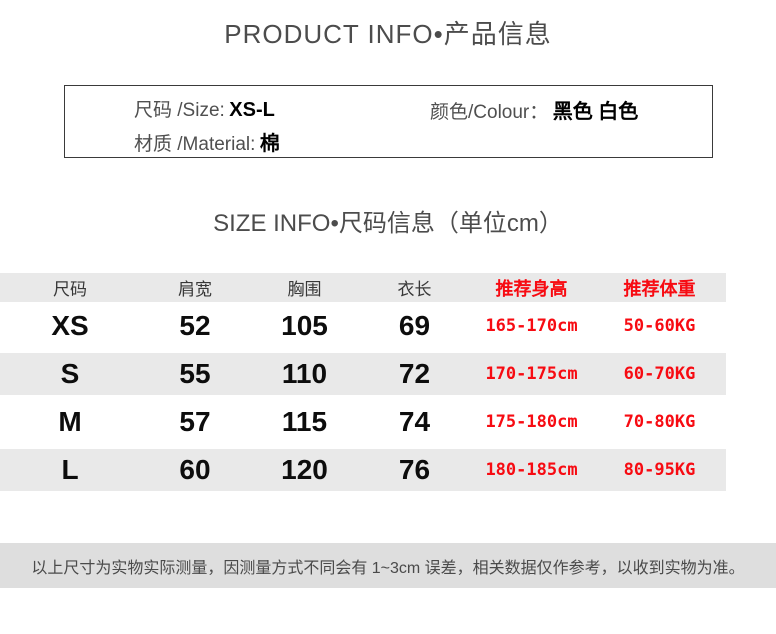 The height and width of the screenshot is (634, 776). I want to click on col-header-shoulder: 肩宽, so click(195, 287).